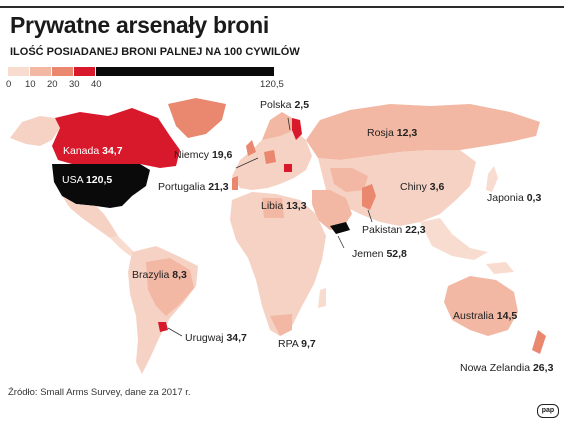  I want to click on label-rpa: RPA 9,7, so click(297, 344).